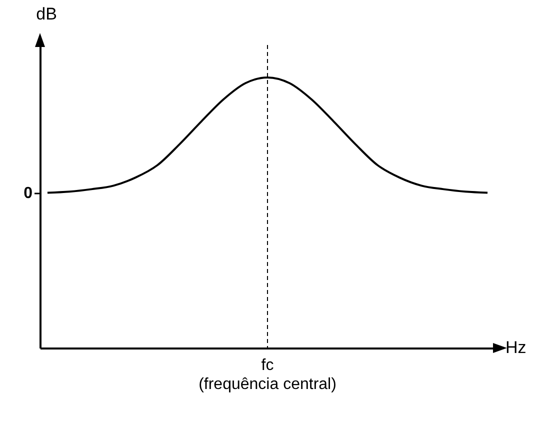 The width and height of the screenshot is (549, 428). I want to click on text: Hz, so click(516, 347).